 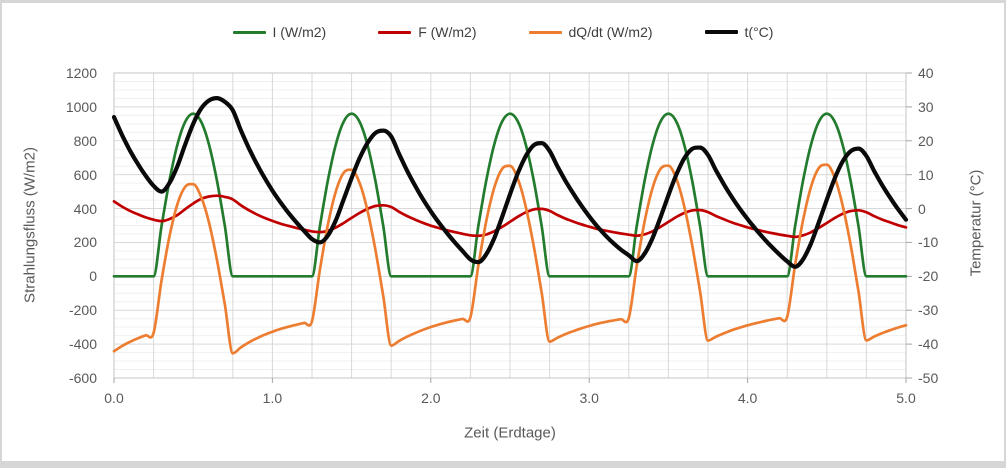 I want to click on y-left-tick-label: 600, so click(x=85, y=174).